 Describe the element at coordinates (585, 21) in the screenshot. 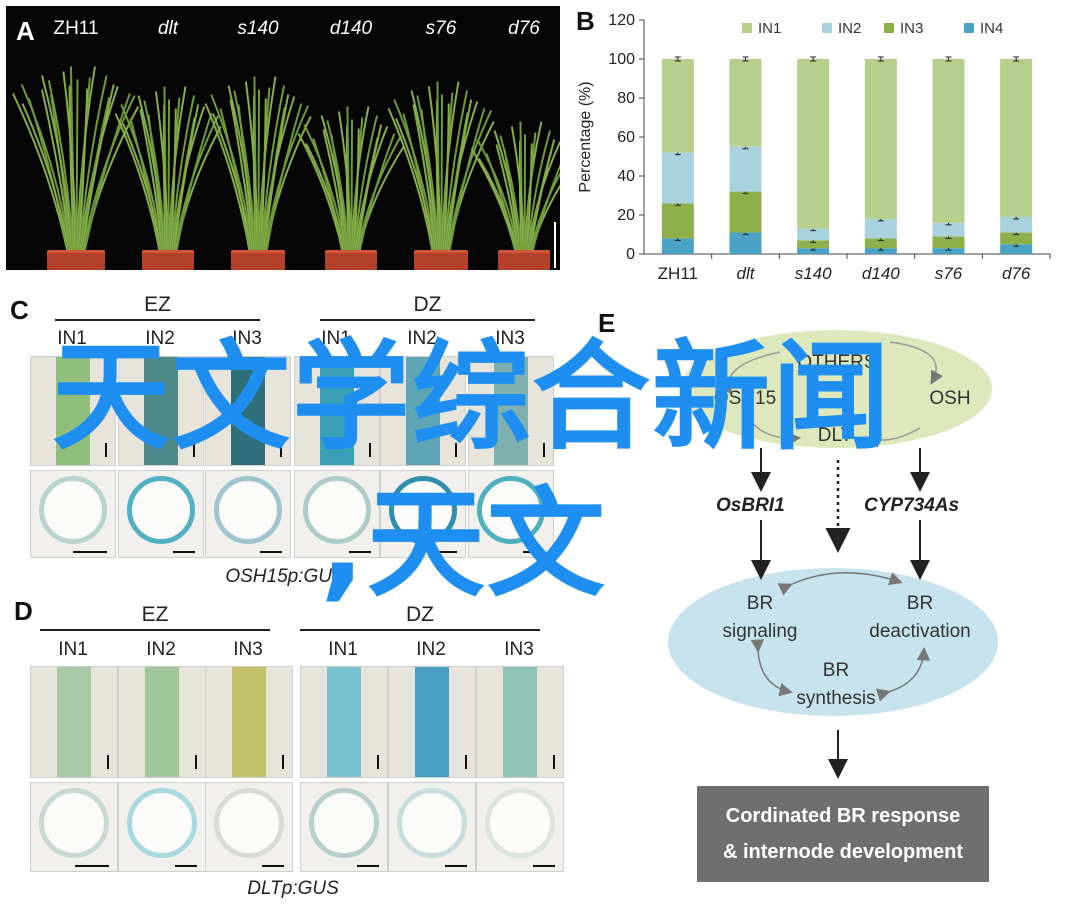

I see `panel-letter-b: B` at that location.